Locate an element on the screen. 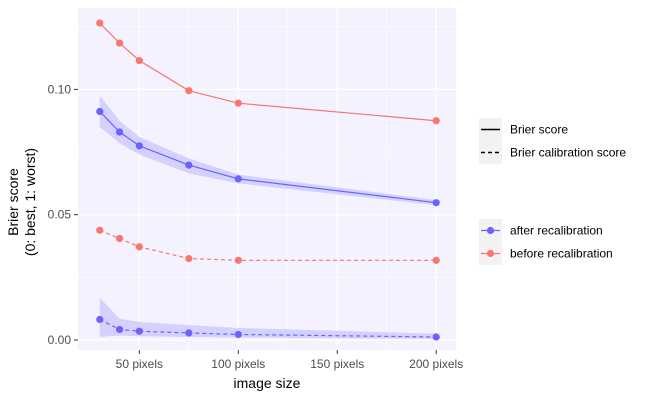 This screenshot has height=400, width=650. y-tick-label: 0.10 is located at coordinates (60, 89).